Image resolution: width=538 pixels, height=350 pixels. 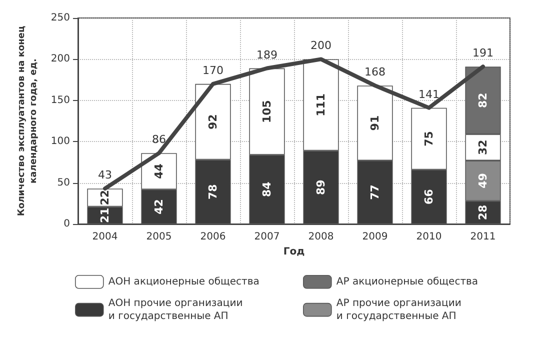 What do you see at coordinates (60, 18) in the screenshot?
I see `y-tick-label: 250` at bounding box center [60, 18].